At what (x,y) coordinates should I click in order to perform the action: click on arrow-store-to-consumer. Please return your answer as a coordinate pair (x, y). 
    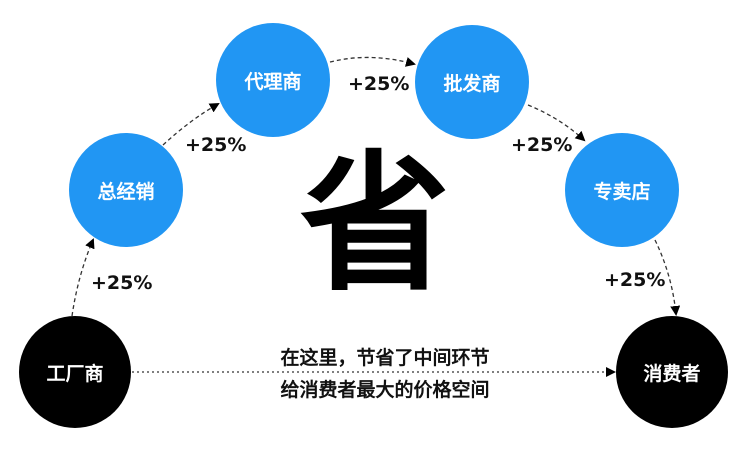
    Looking at the image, I should click on (667, 277).